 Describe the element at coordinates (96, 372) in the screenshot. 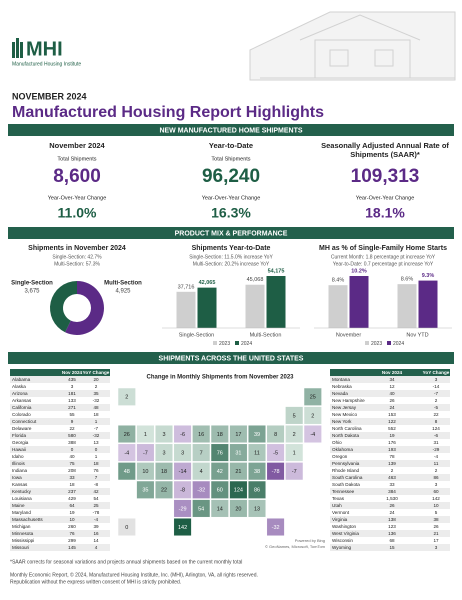

I see `table-column-header: YoY Change` at that location.